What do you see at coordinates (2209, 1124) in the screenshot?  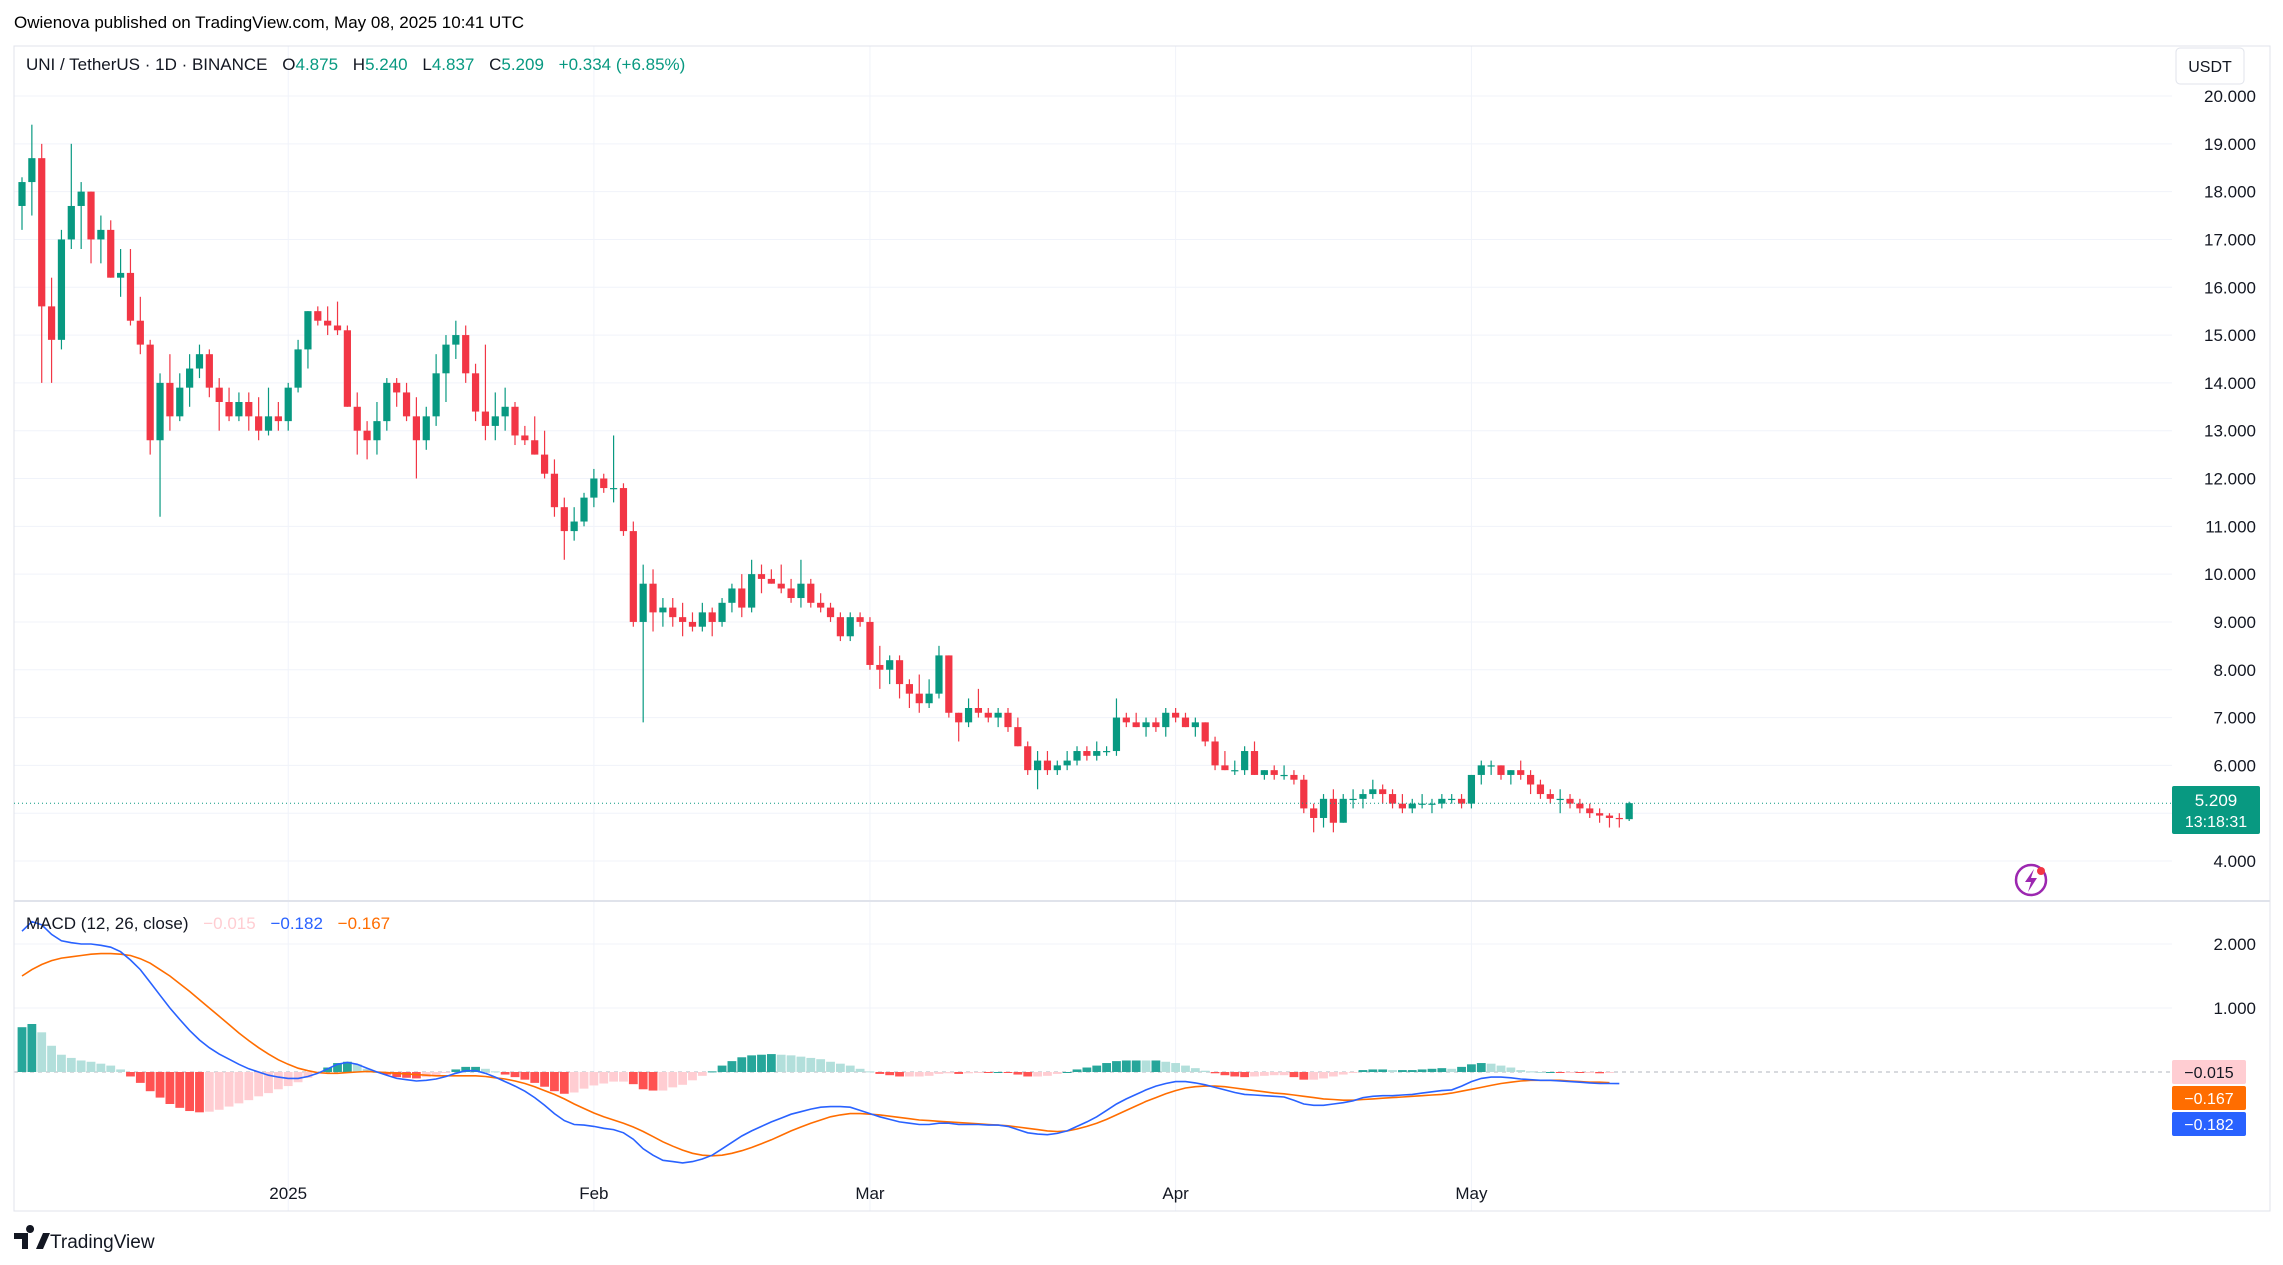 I see `macd-line-badge: −0.182` at bounding box center [2209, 1124].